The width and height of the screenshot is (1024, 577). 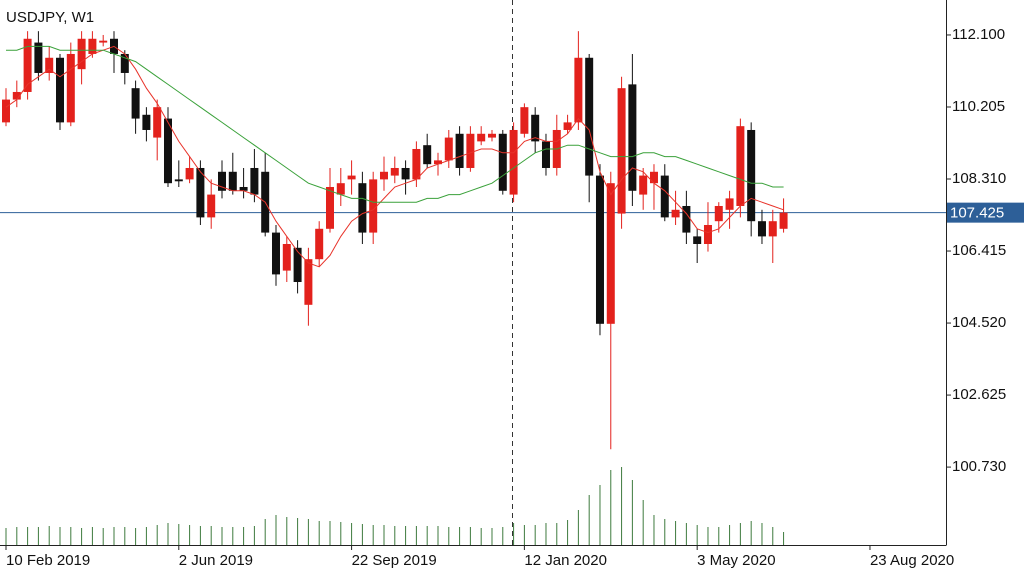 What do you see at coordinates (394, 560) in the screenshot?
I see `x-tick-label: 22 Sep 2019` at bounding box center [394, 560].